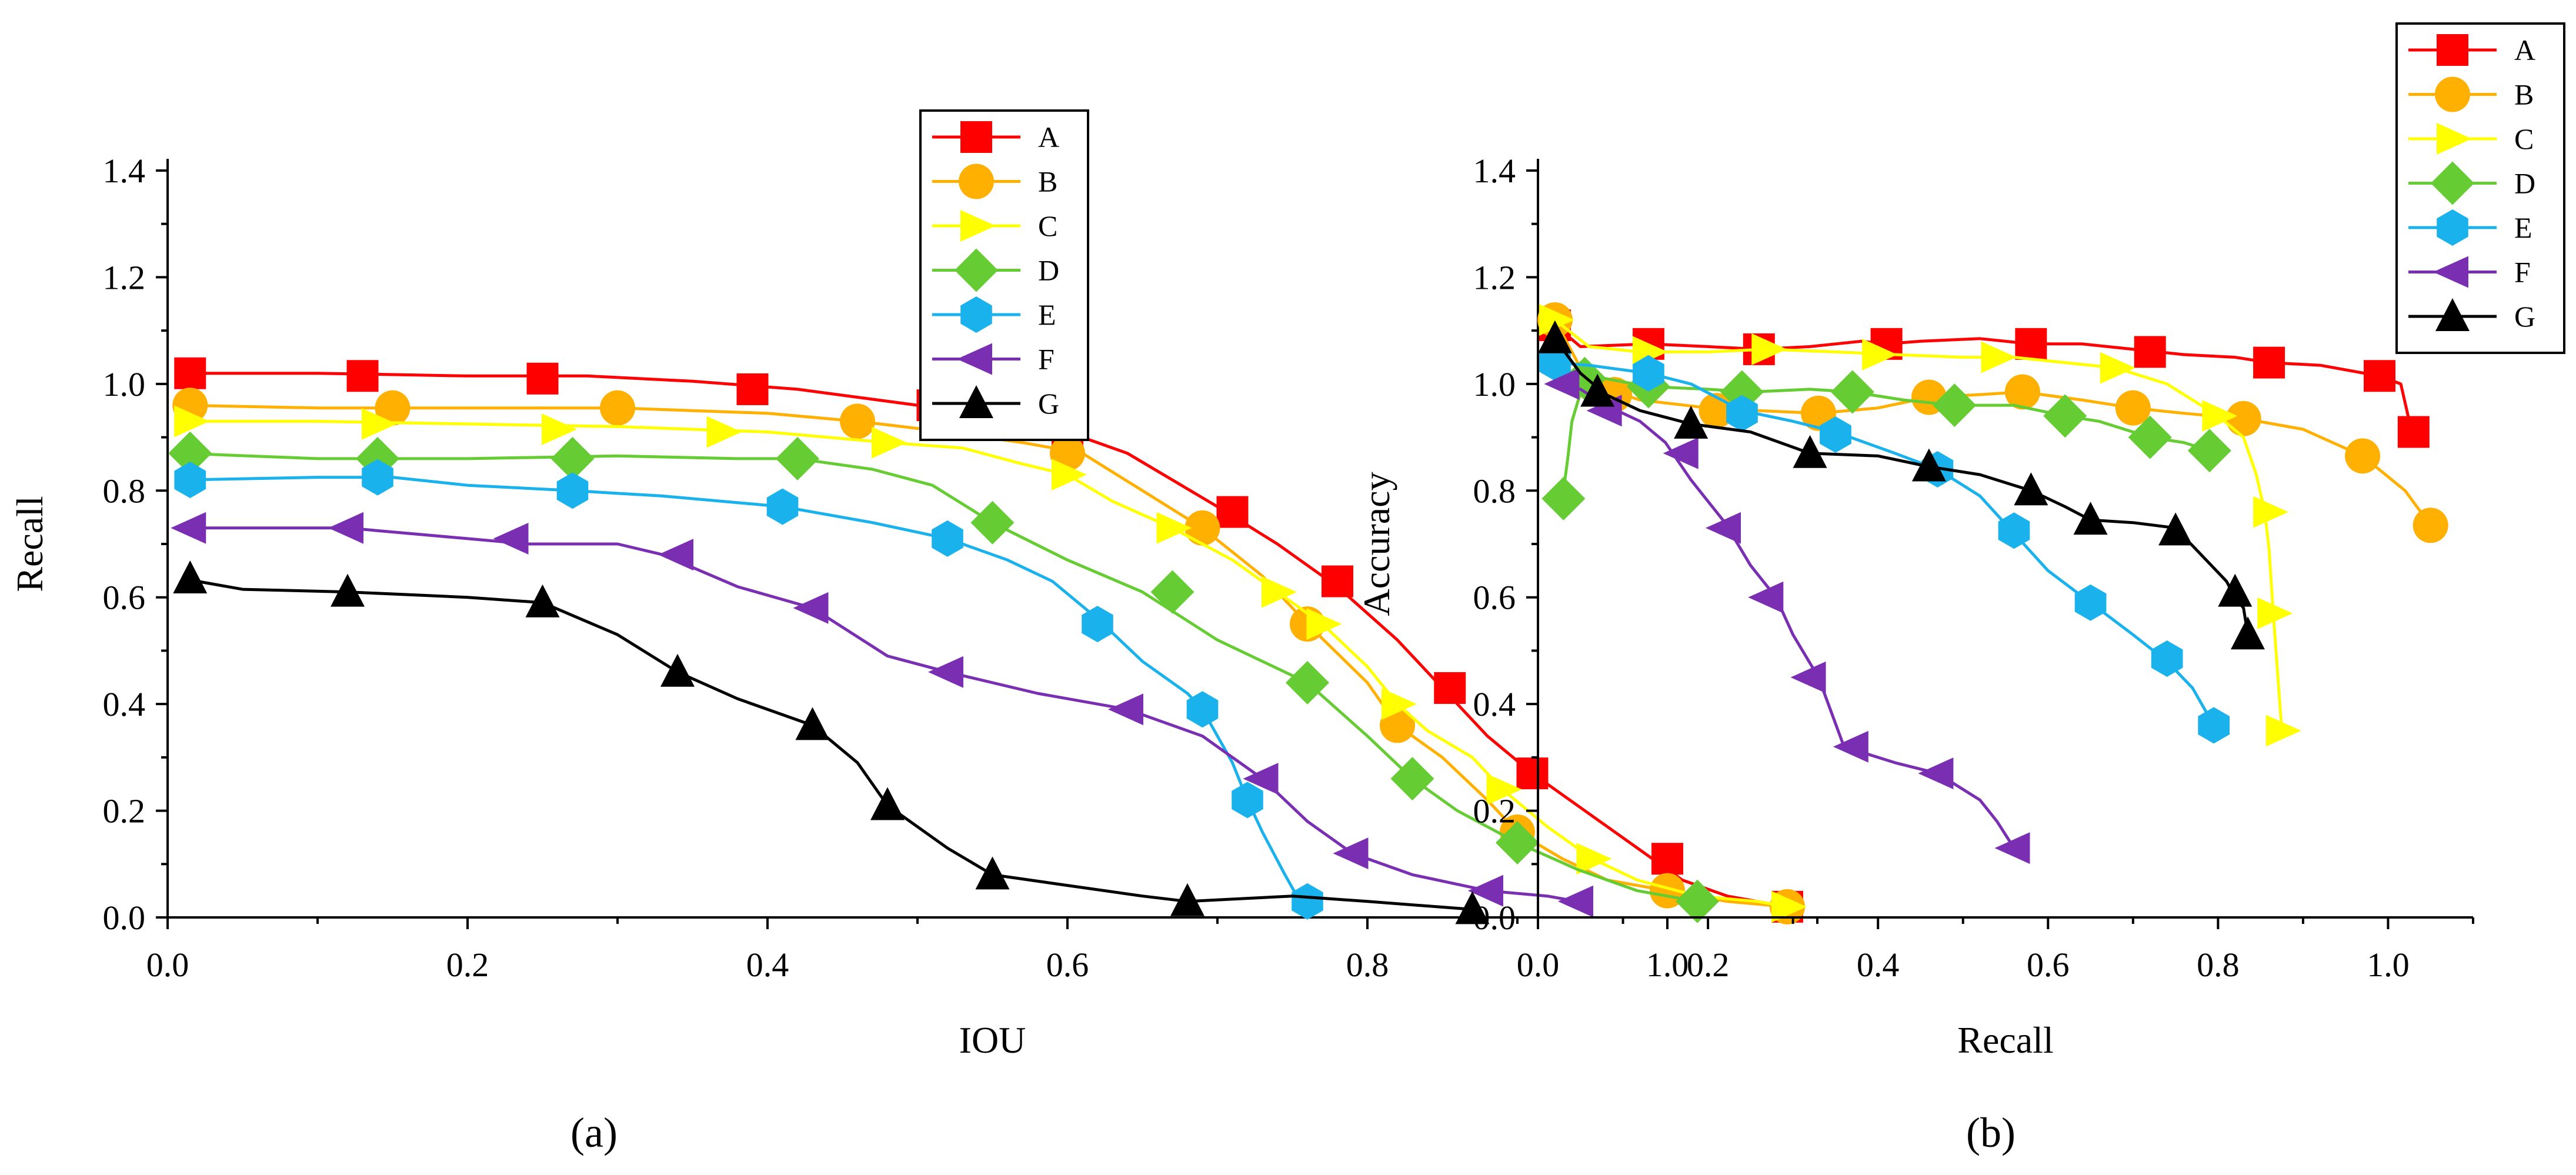 The height and width of the screenshot is (1175, 2576). What do you see at coordinates (1047, 225) in the screenshot?
I see `legend-label: C` at bounding box center [1047, 225].